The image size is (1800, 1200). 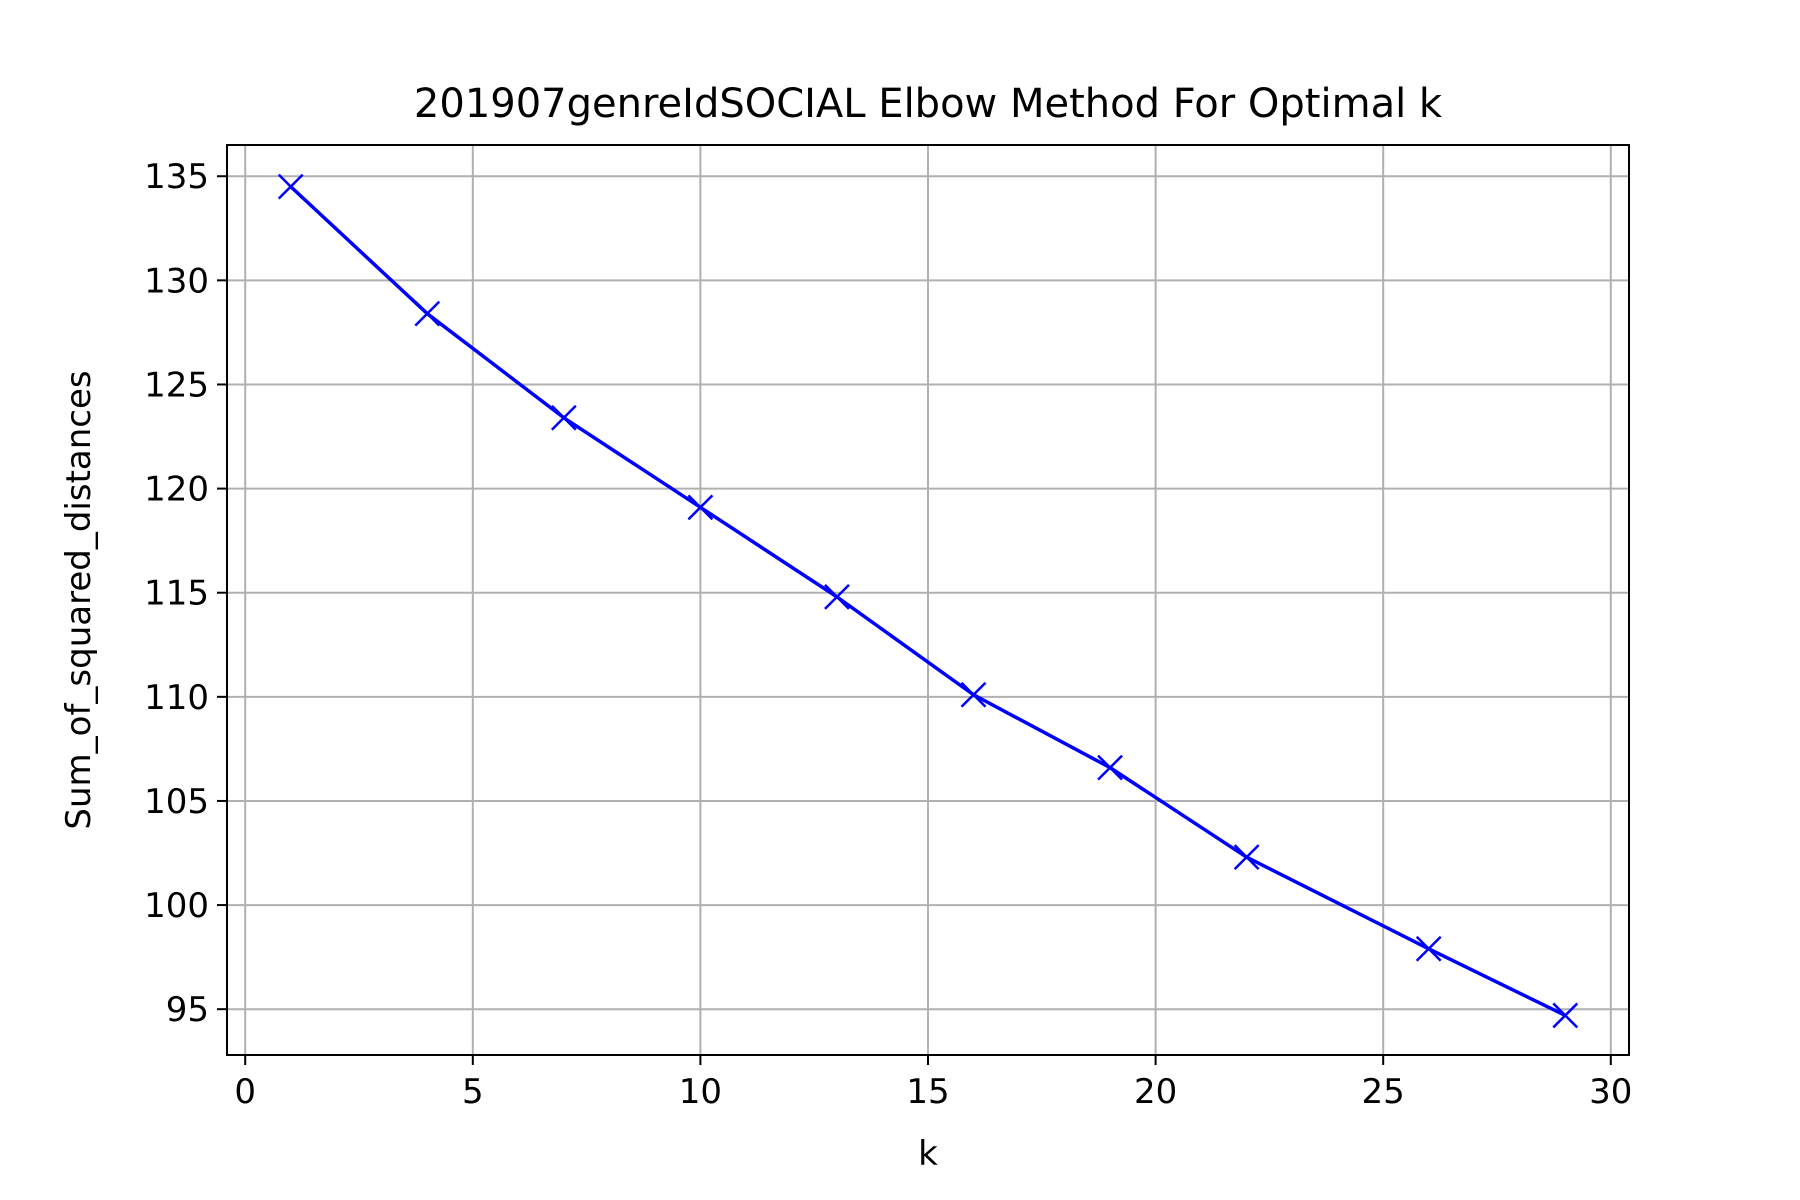 What do you see at coordinates (928, 1154) in the screenshot?
I see `x-axis-label: k` at bounding box center [928, 1154].